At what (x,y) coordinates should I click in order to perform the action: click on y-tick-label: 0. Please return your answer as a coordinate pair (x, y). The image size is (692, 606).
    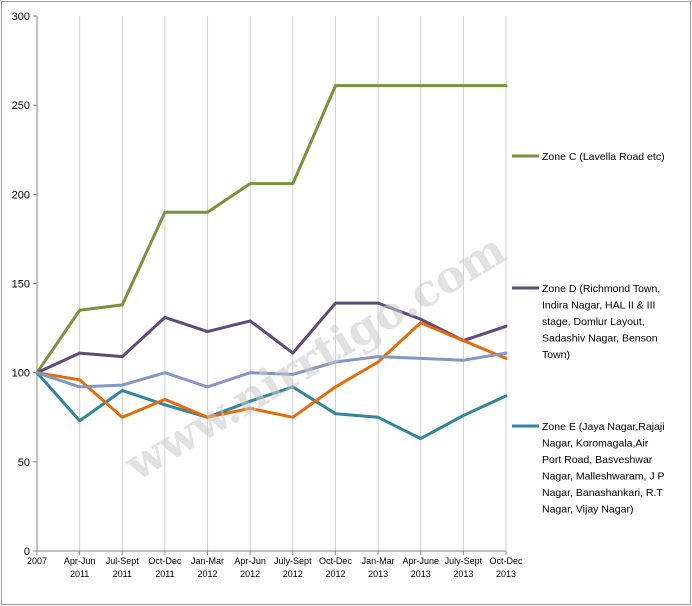
    Looking at the image, I should click on (27, 552).